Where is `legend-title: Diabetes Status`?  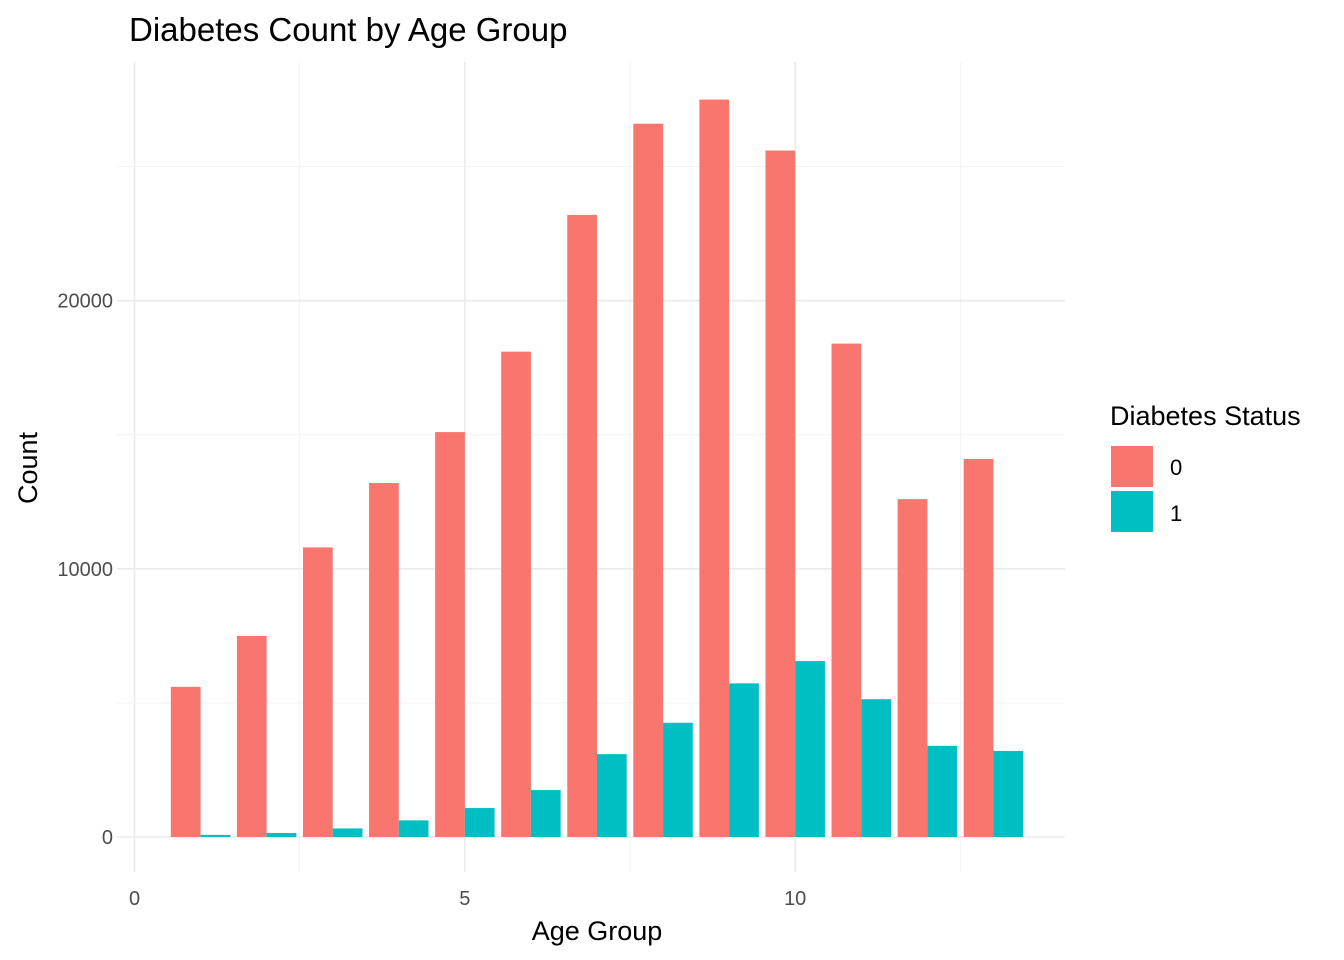 legend-title: Diabetes Status is located at coordinates (1205, 416).